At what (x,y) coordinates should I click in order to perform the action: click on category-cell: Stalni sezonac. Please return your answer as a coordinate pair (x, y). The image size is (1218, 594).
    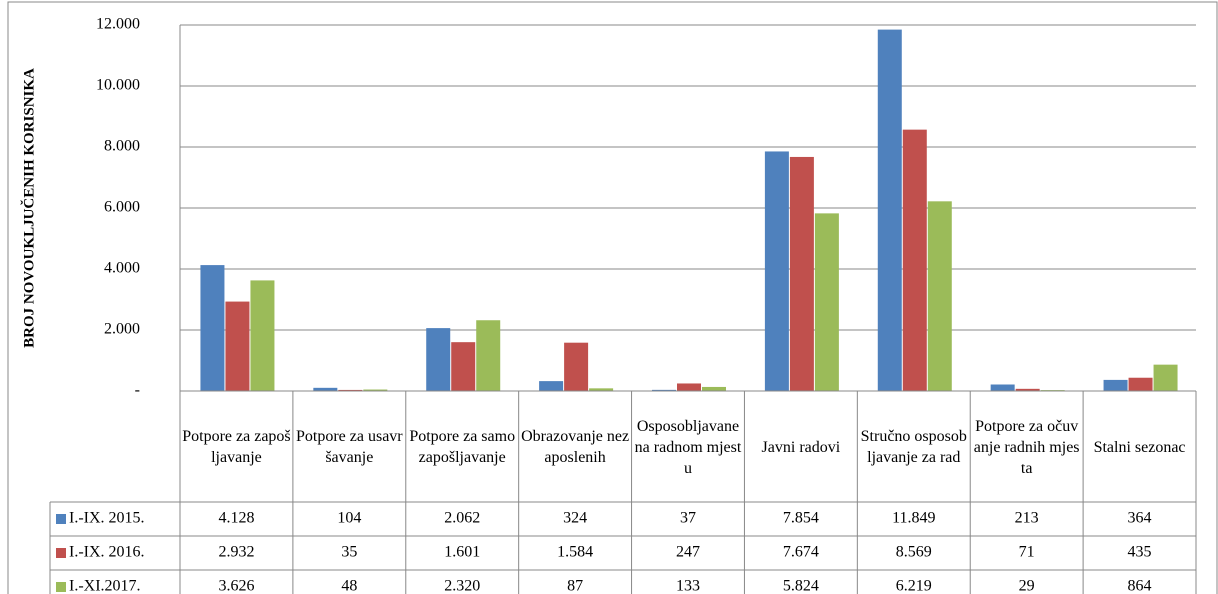
    Looking at the image, I should click on (1139, 447).